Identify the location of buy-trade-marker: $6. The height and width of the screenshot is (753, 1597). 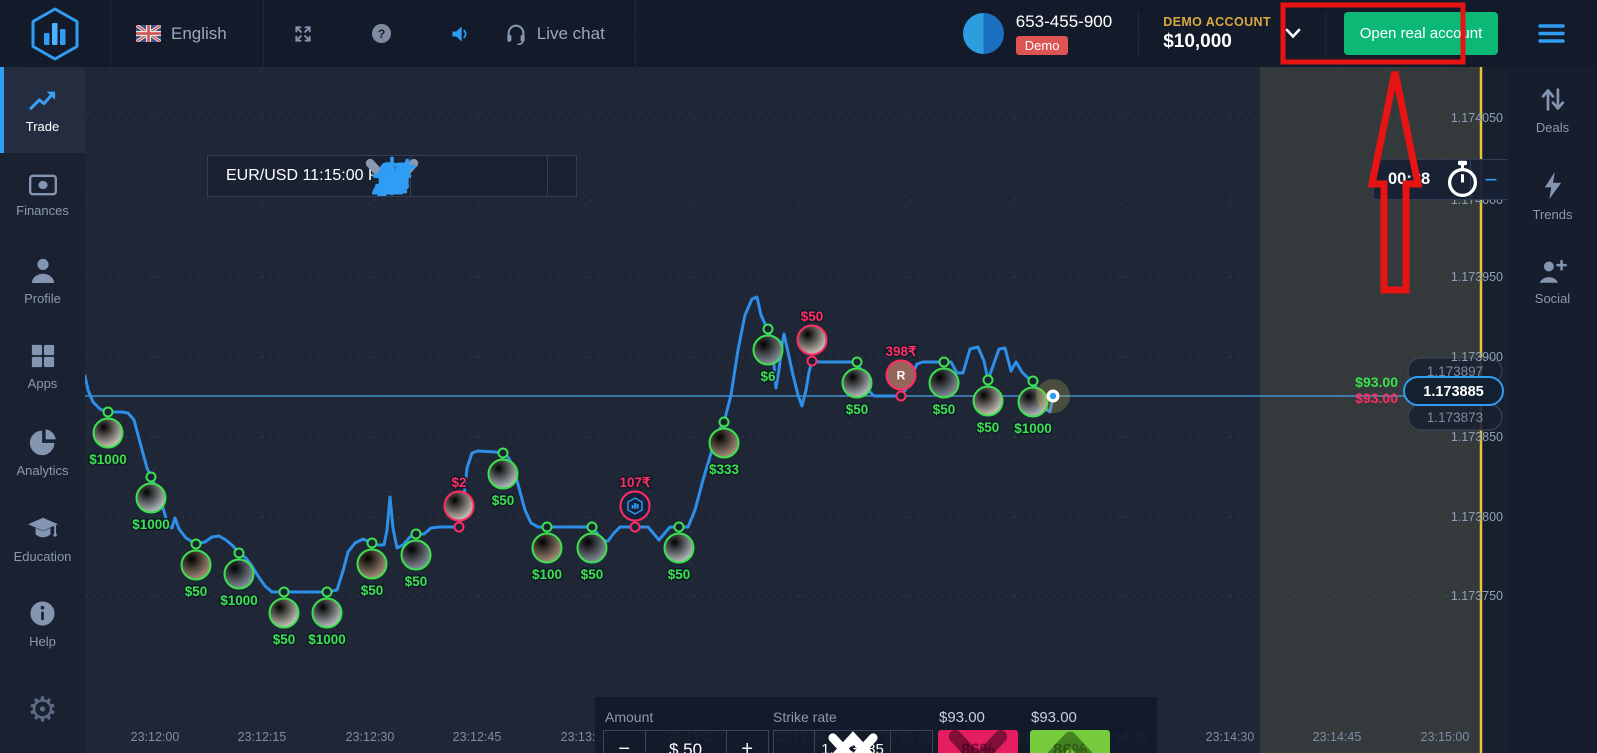
(768, 354).